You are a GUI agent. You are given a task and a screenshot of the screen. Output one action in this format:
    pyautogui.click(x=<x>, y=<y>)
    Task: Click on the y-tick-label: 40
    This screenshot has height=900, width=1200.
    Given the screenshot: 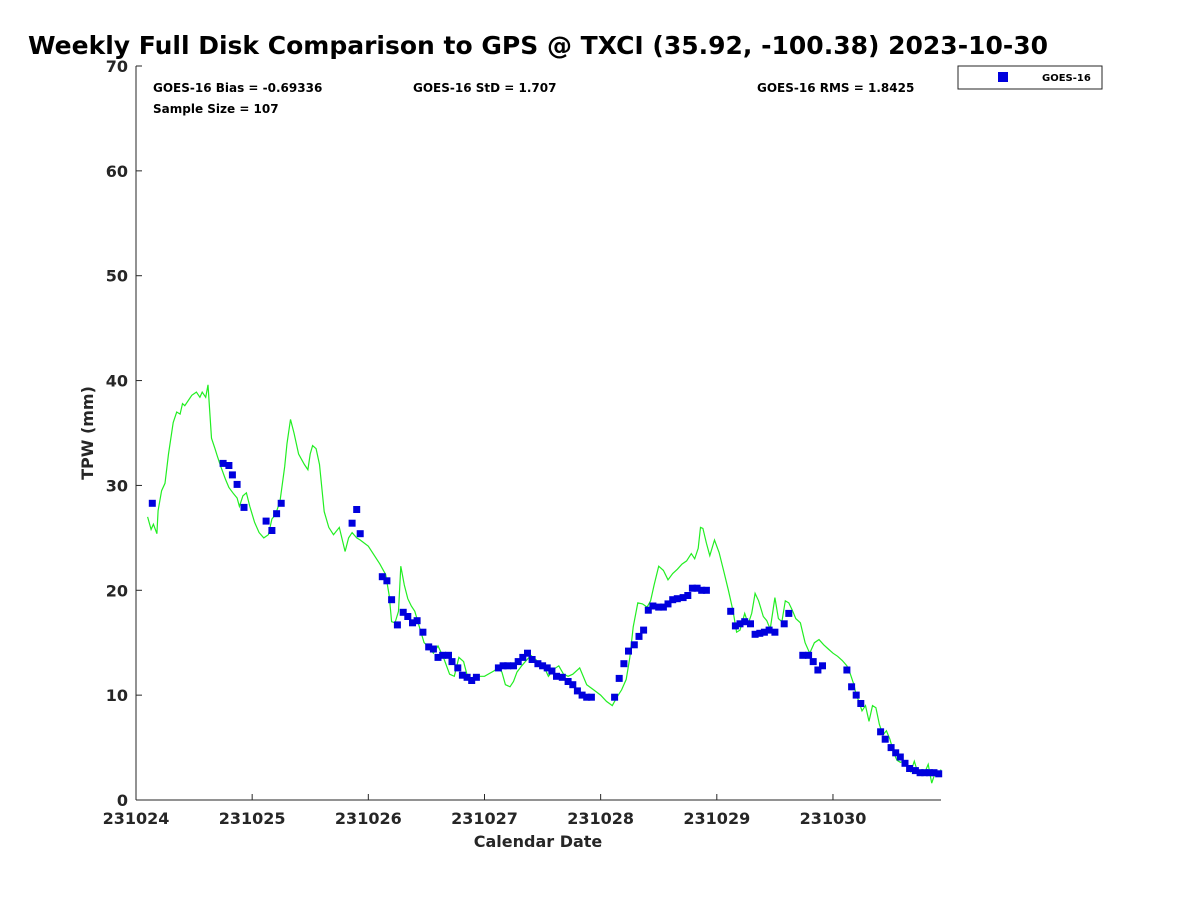 What is the action you would take?
    pyautogui.click(x=117, y=381)
    